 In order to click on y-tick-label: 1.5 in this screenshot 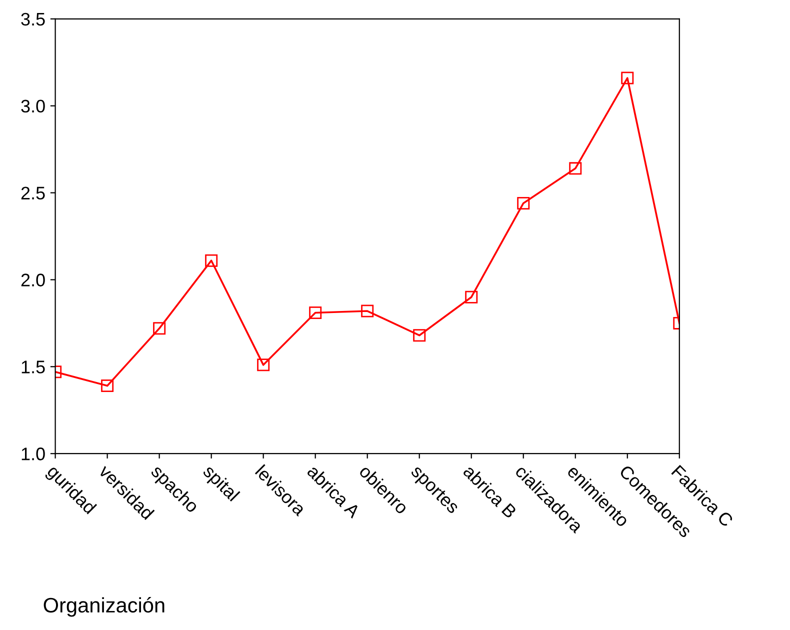, I will do `click(33, 367)`.